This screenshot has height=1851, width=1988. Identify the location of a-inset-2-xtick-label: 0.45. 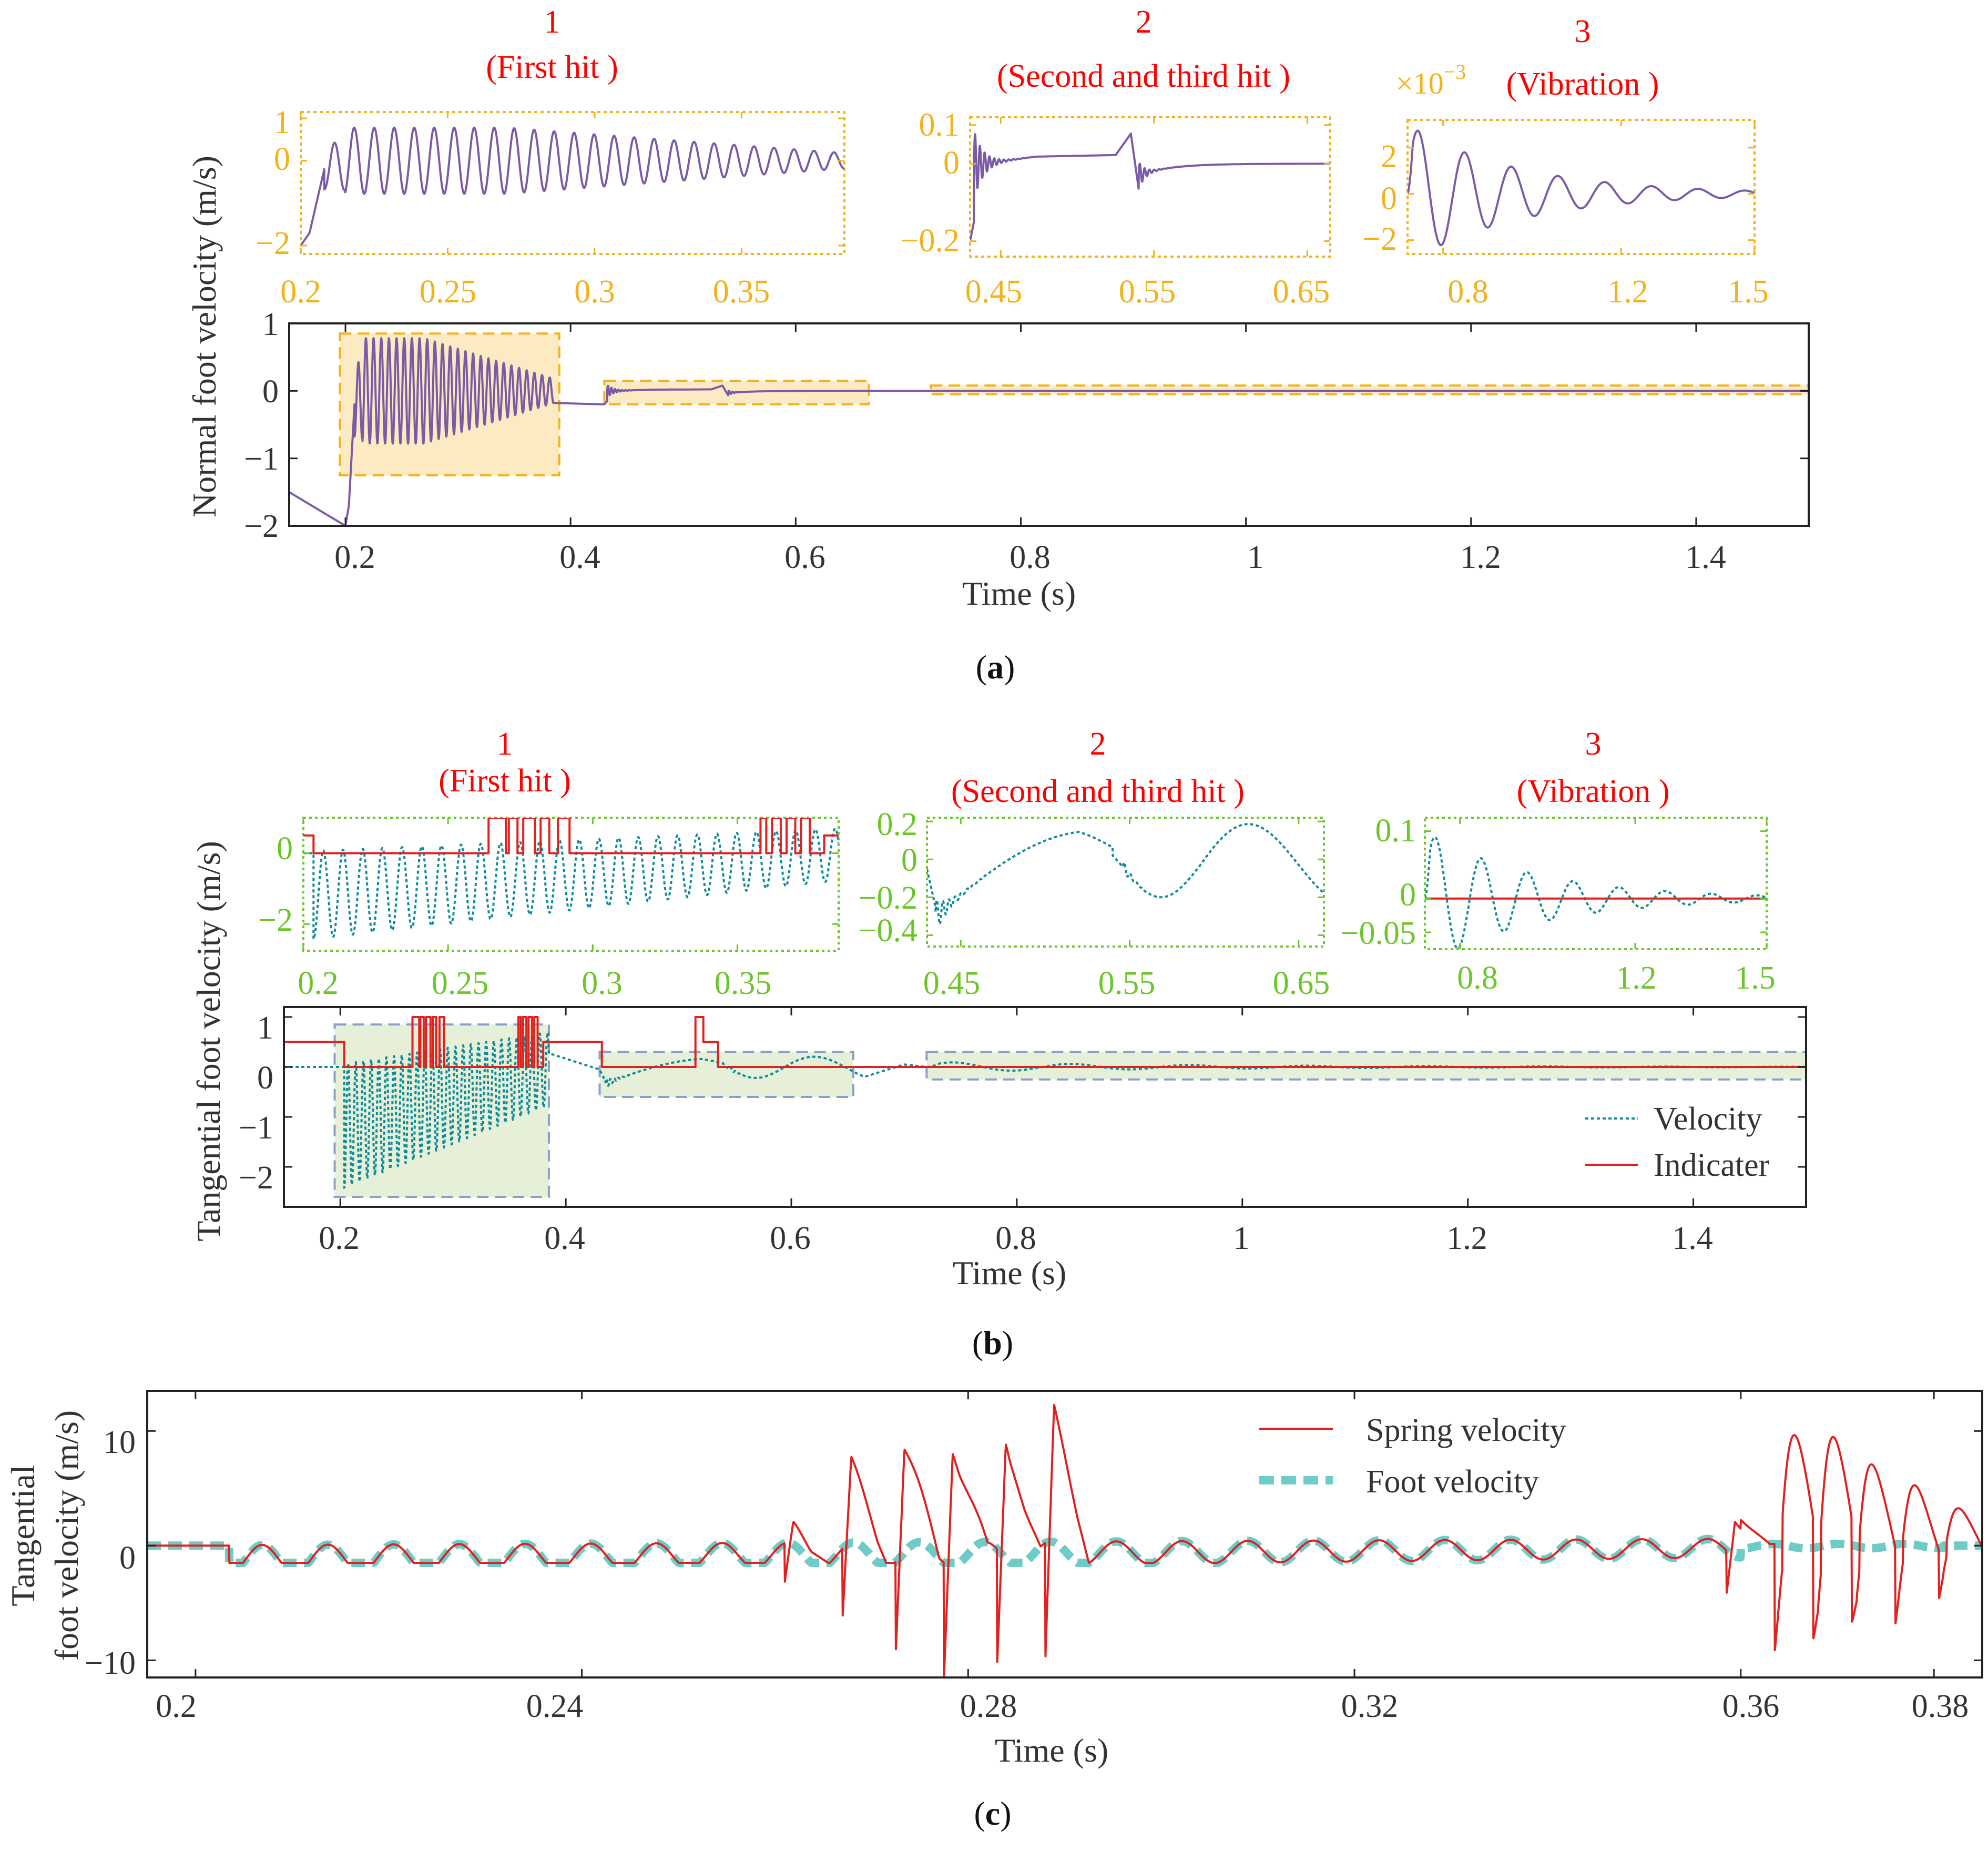
(994, 292).